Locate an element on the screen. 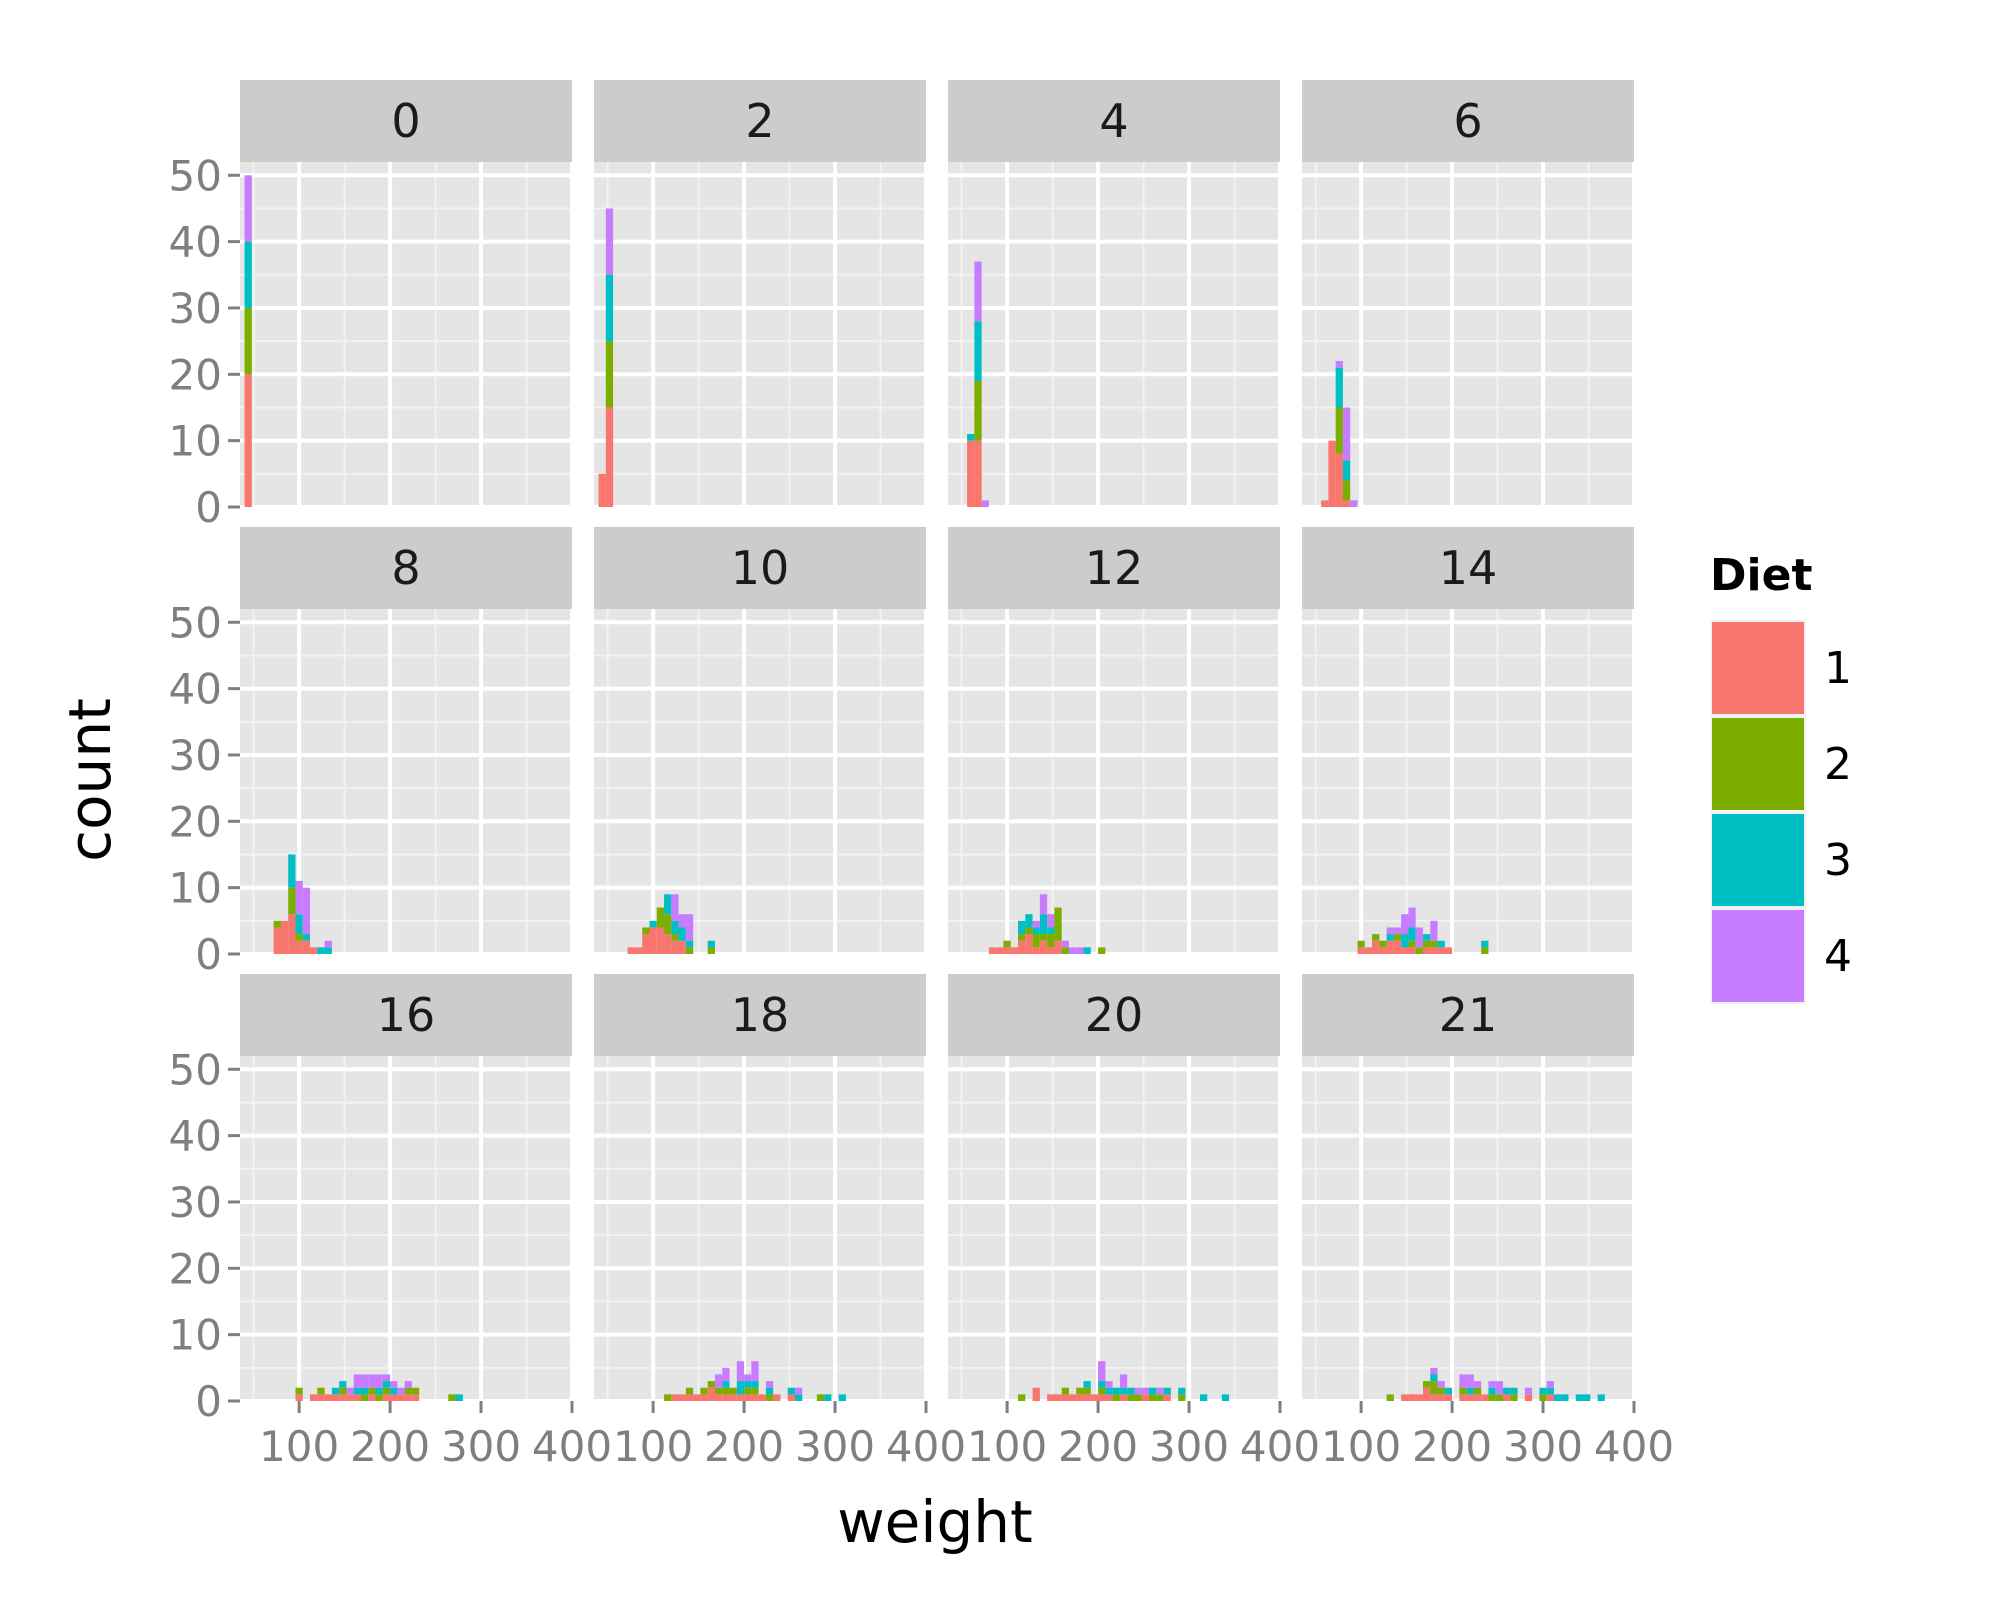  y-tick-label: 0 is located at coordinates (208, 507).